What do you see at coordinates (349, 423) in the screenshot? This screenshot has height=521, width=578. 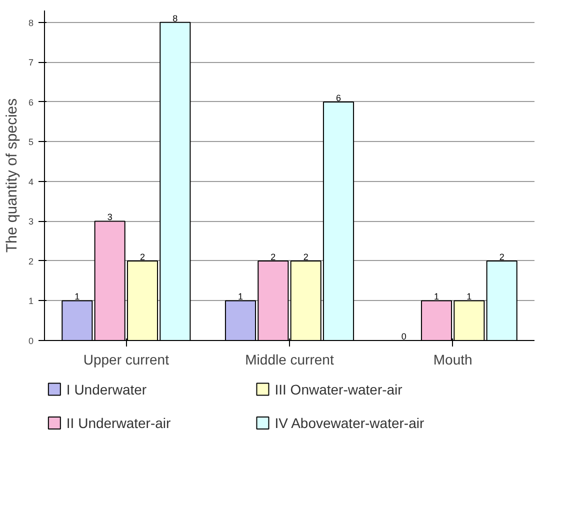 I see `legend-label: IV Abovewater-water-air` at bounding box center [349, 423].